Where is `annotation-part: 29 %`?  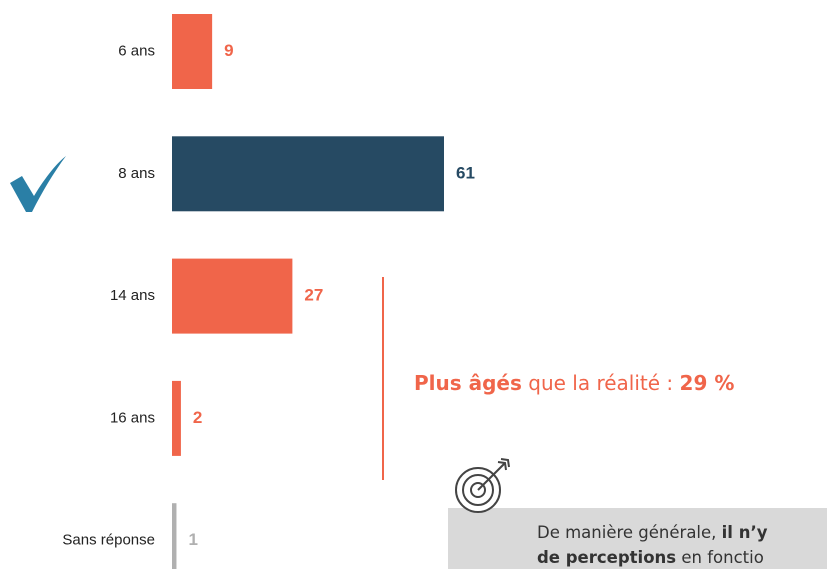 annotation-part: 29 % is located at coordinates (707, 383).